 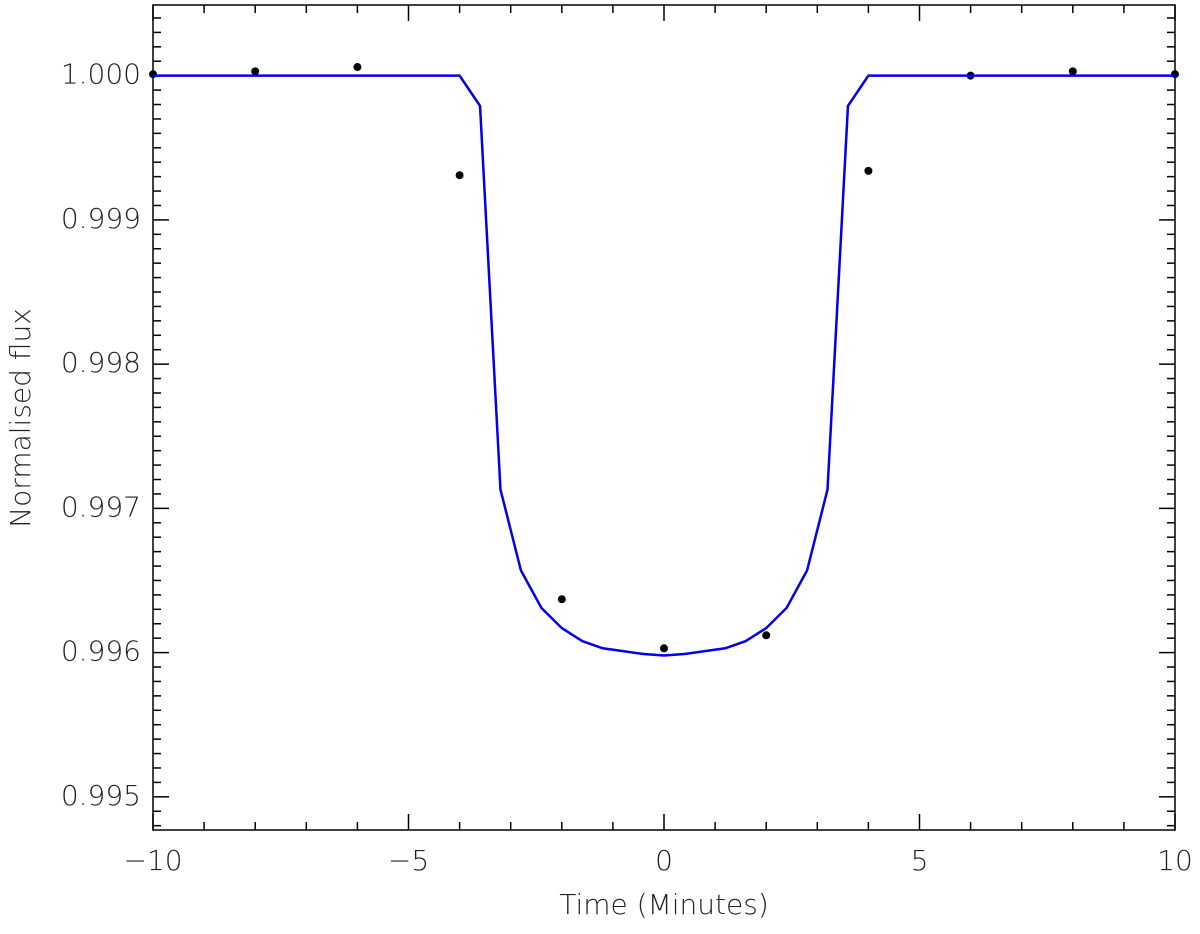 I want to click on x-tick-label: −10, so click(x=152, y=860).